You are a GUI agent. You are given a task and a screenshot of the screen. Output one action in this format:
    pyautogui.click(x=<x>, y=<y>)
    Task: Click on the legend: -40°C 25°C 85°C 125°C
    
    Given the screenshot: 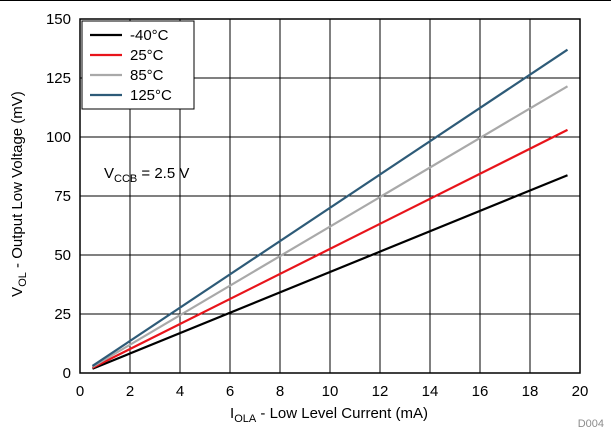 What is the action you would take?
    pyautogui.click(x=138, y=65)
    